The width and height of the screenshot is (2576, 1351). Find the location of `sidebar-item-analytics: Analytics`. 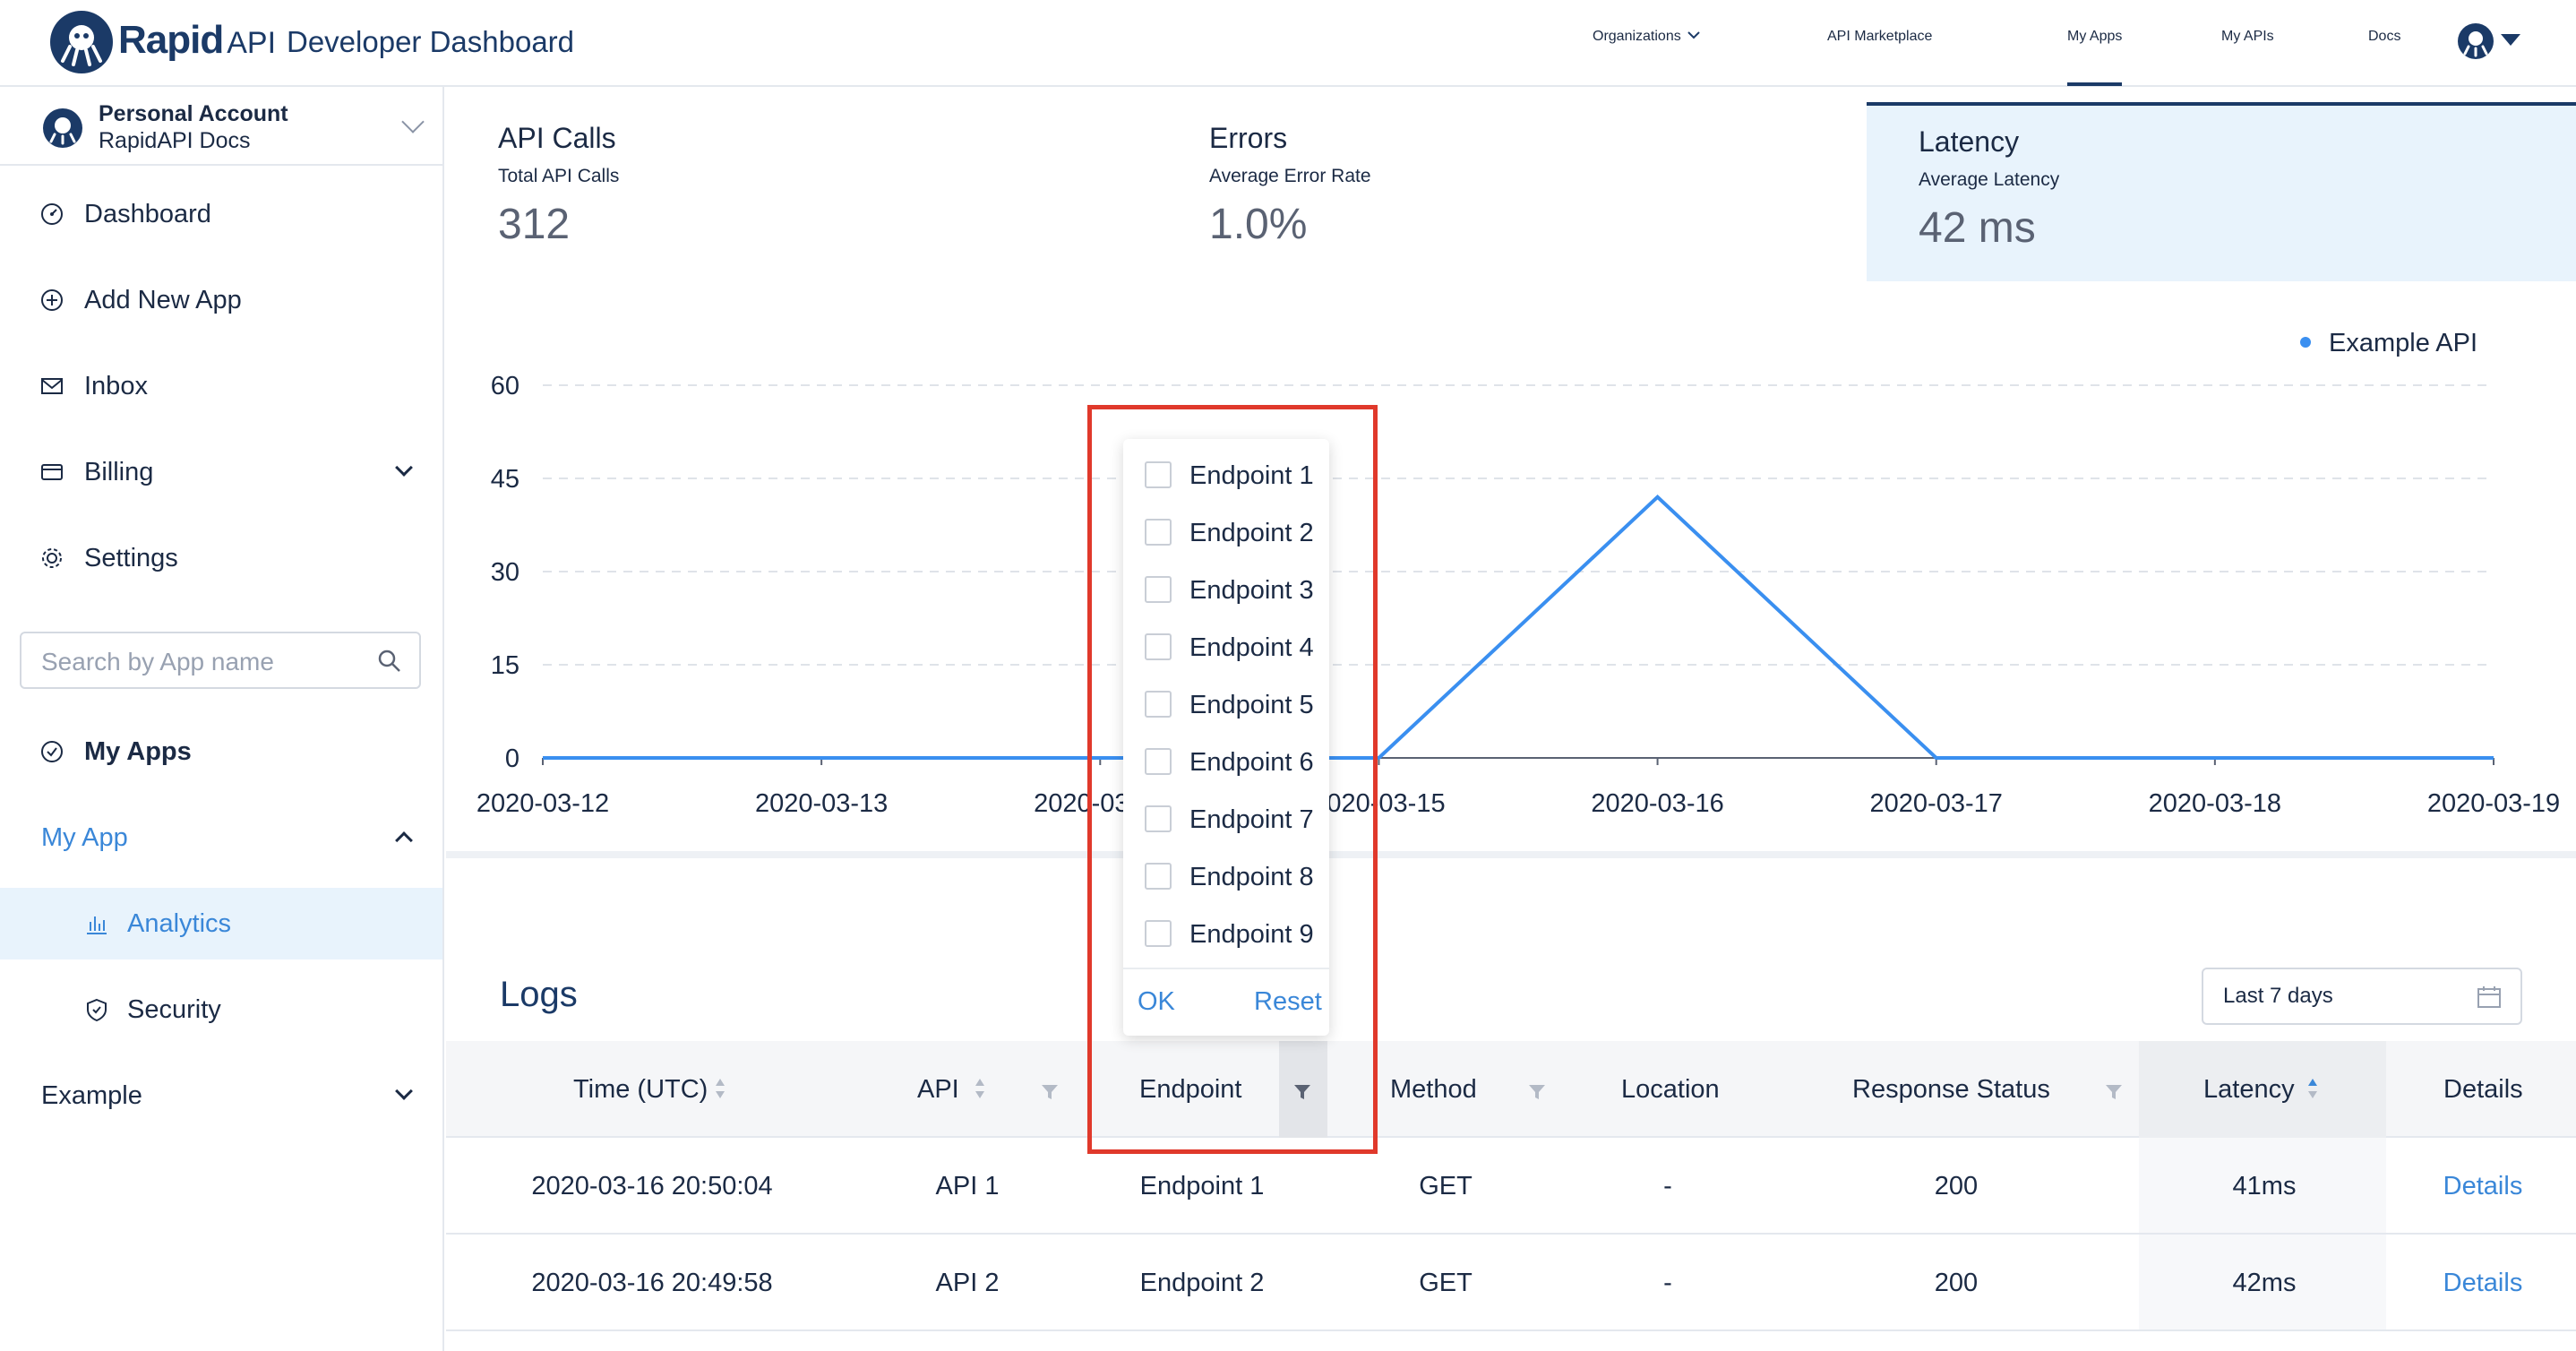

sidebar-item-analytics: Analytics is located at coordinates (221, 924).